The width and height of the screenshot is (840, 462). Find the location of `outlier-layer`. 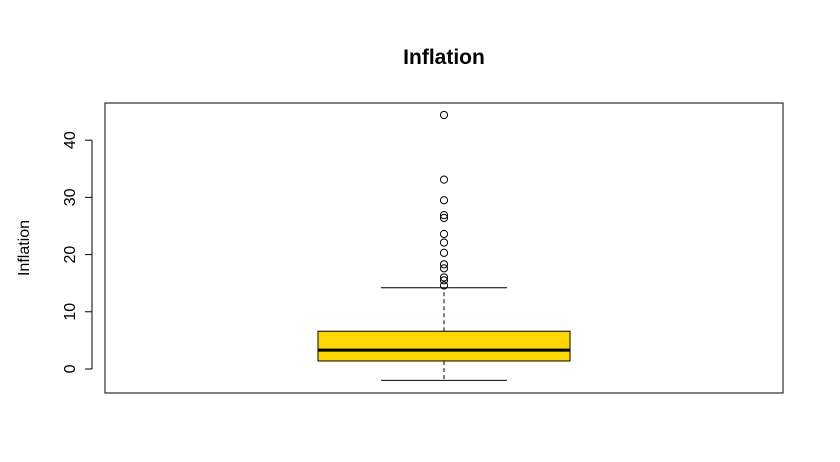

outlier-layer is located at coordinates (444, 200).